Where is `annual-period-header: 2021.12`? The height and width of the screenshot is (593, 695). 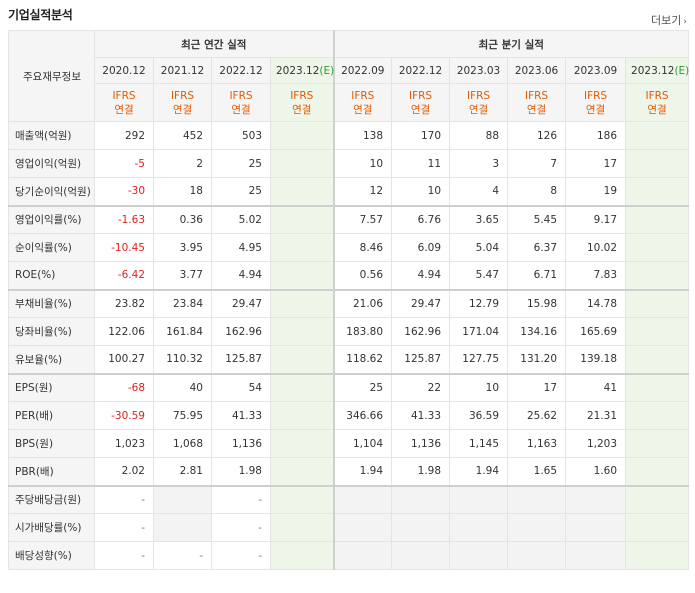 annual-period-header: 2021.12 is located at coordinates (182, 70).